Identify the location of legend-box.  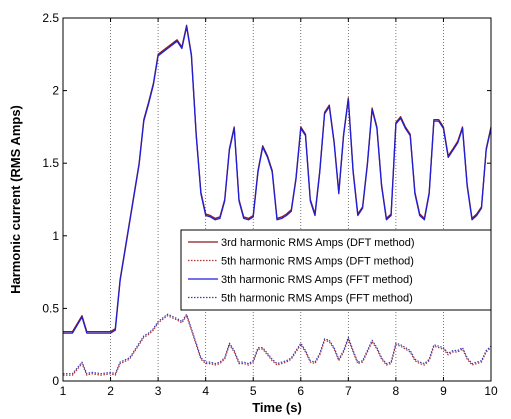
(336, 270).